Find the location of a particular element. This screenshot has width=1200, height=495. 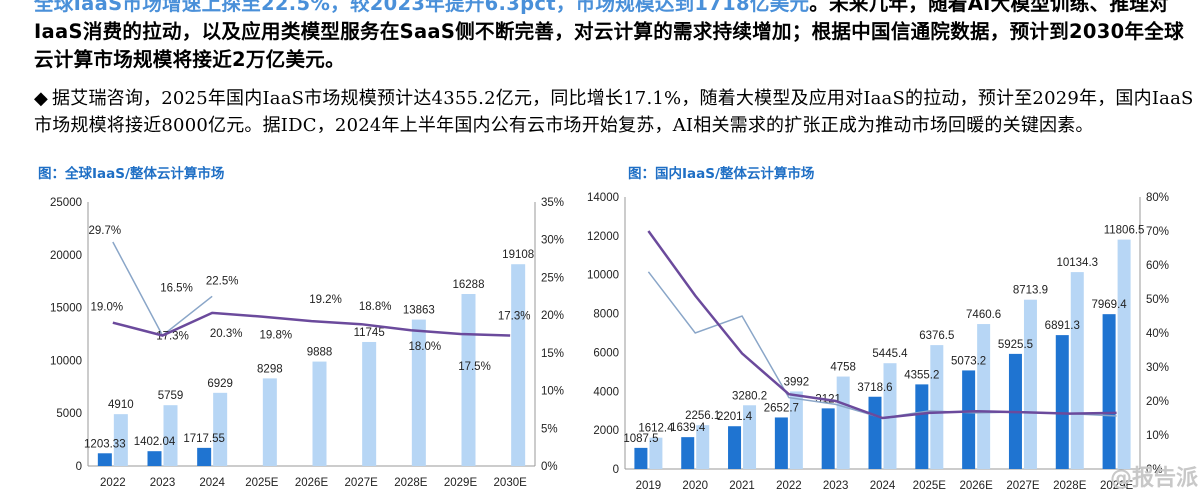

y-tick-label: 8000 is located at coordinates (606, 315).